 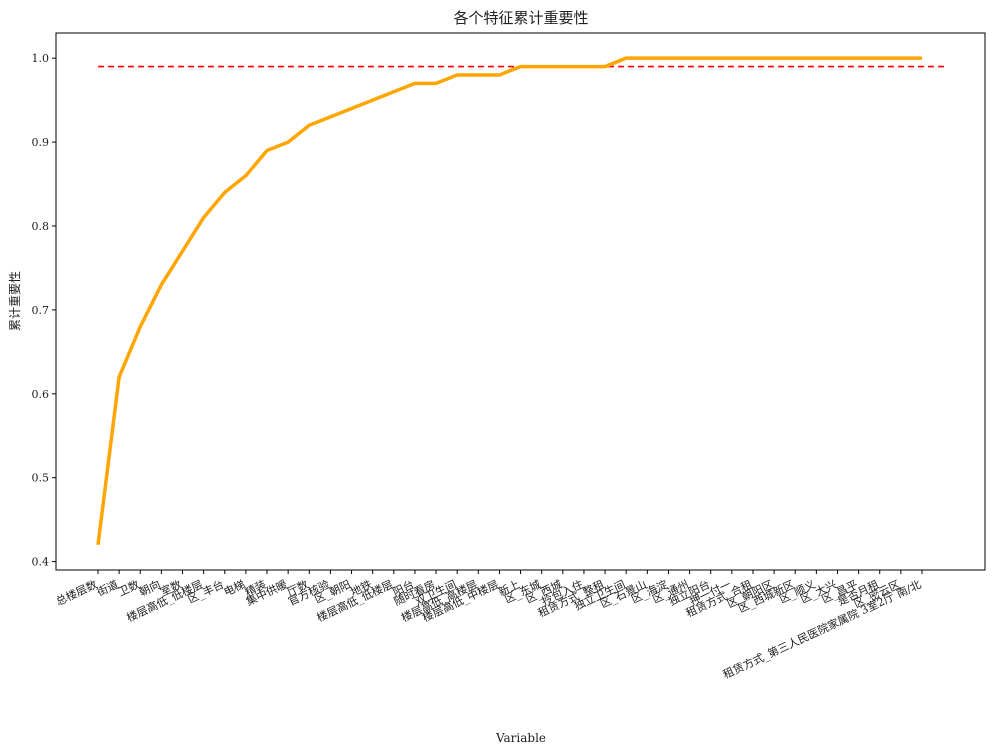 I want to click on y-tick-label: 0.5, so click(x=41, y=478).